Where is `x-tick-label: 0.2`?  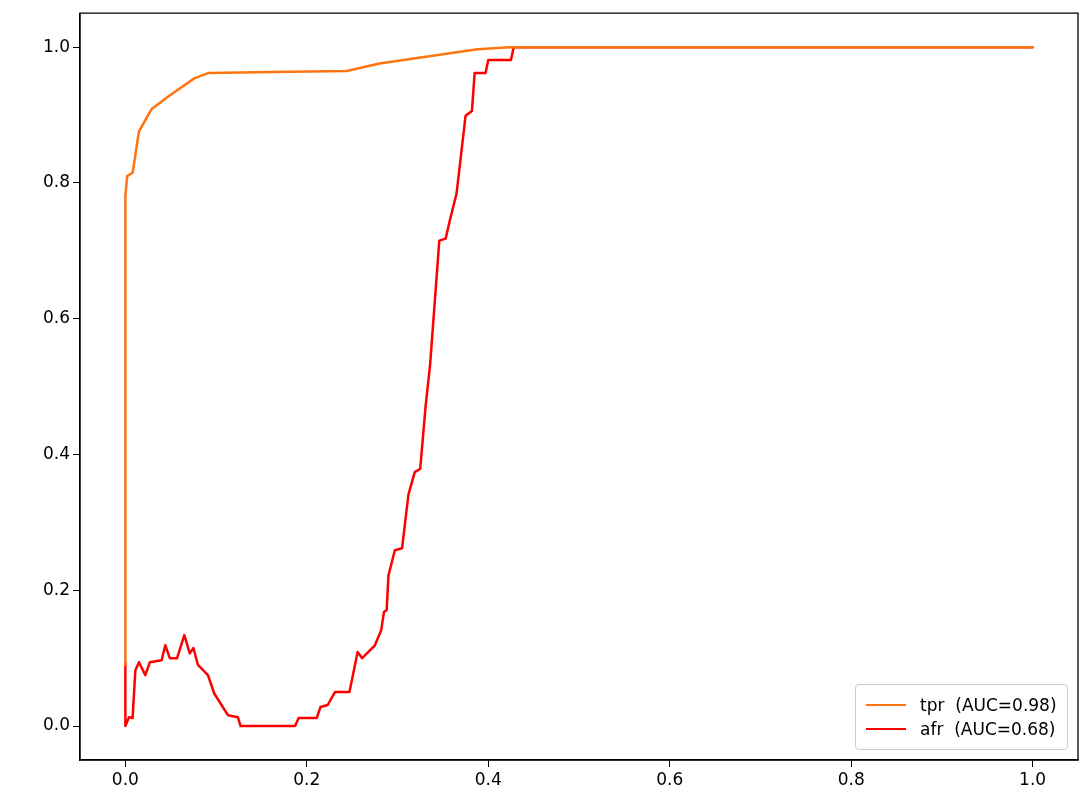
x-tick-label: 0.2 is located at coordinates (307, 778).